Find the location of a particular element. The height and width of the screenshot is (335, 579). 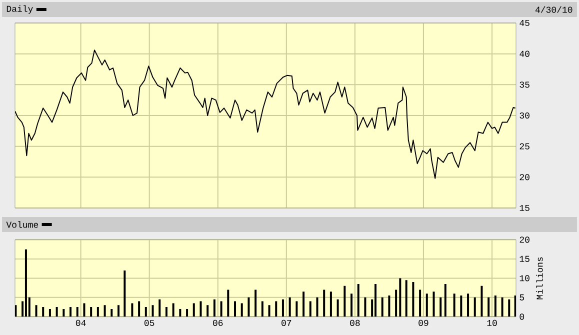

x-tick-label: 07 is located at coordinates (287, 323).